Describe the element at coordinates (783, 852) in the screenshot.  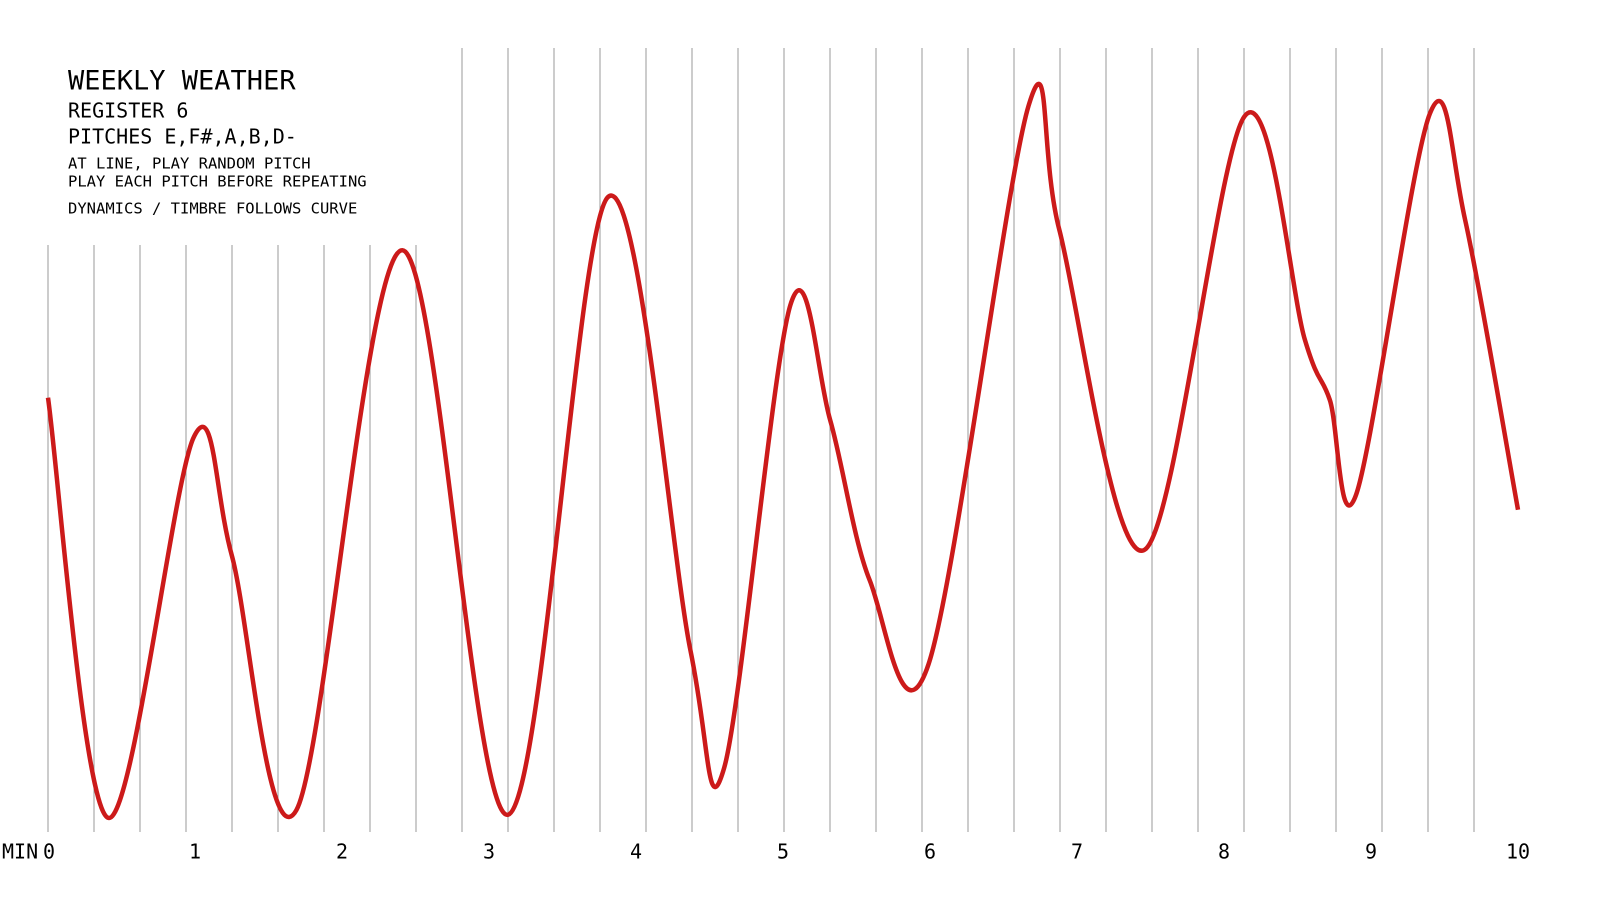
I see `x-tick-label: 5` at that location.